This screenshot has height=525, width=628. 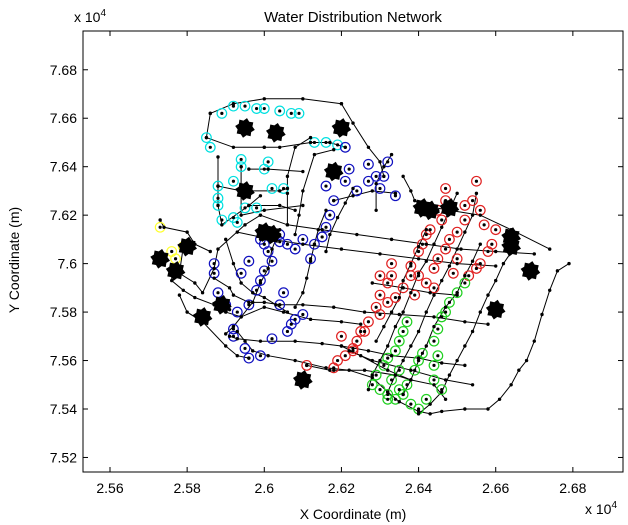 What do you see at coordinates (418, 488) in the screenshot?
I see `x-tick-label-4: 2.64` at bounding box center [418, 488].